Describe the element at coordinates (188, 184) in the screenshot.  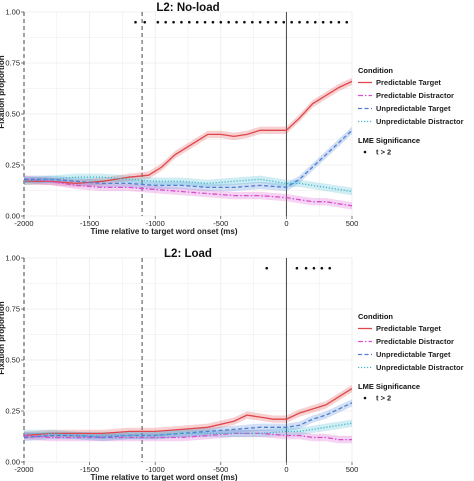
I see `ribbon-unpredictable-distractor` at that location.